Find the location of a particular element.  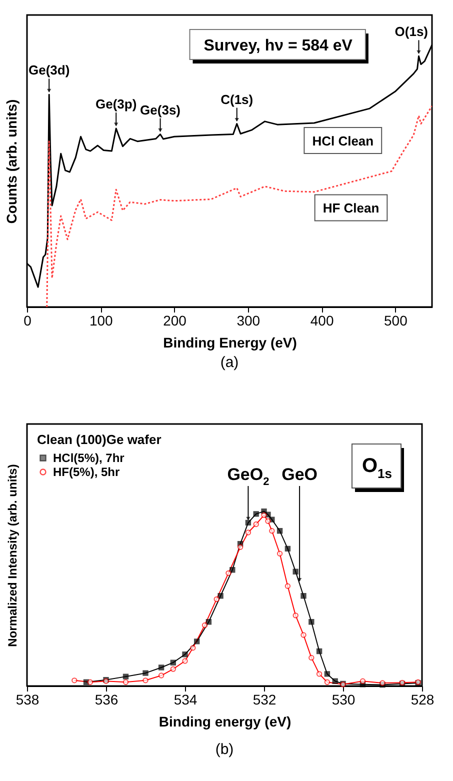

annotation: Ge(3d) is located at coordinates (49, 70).